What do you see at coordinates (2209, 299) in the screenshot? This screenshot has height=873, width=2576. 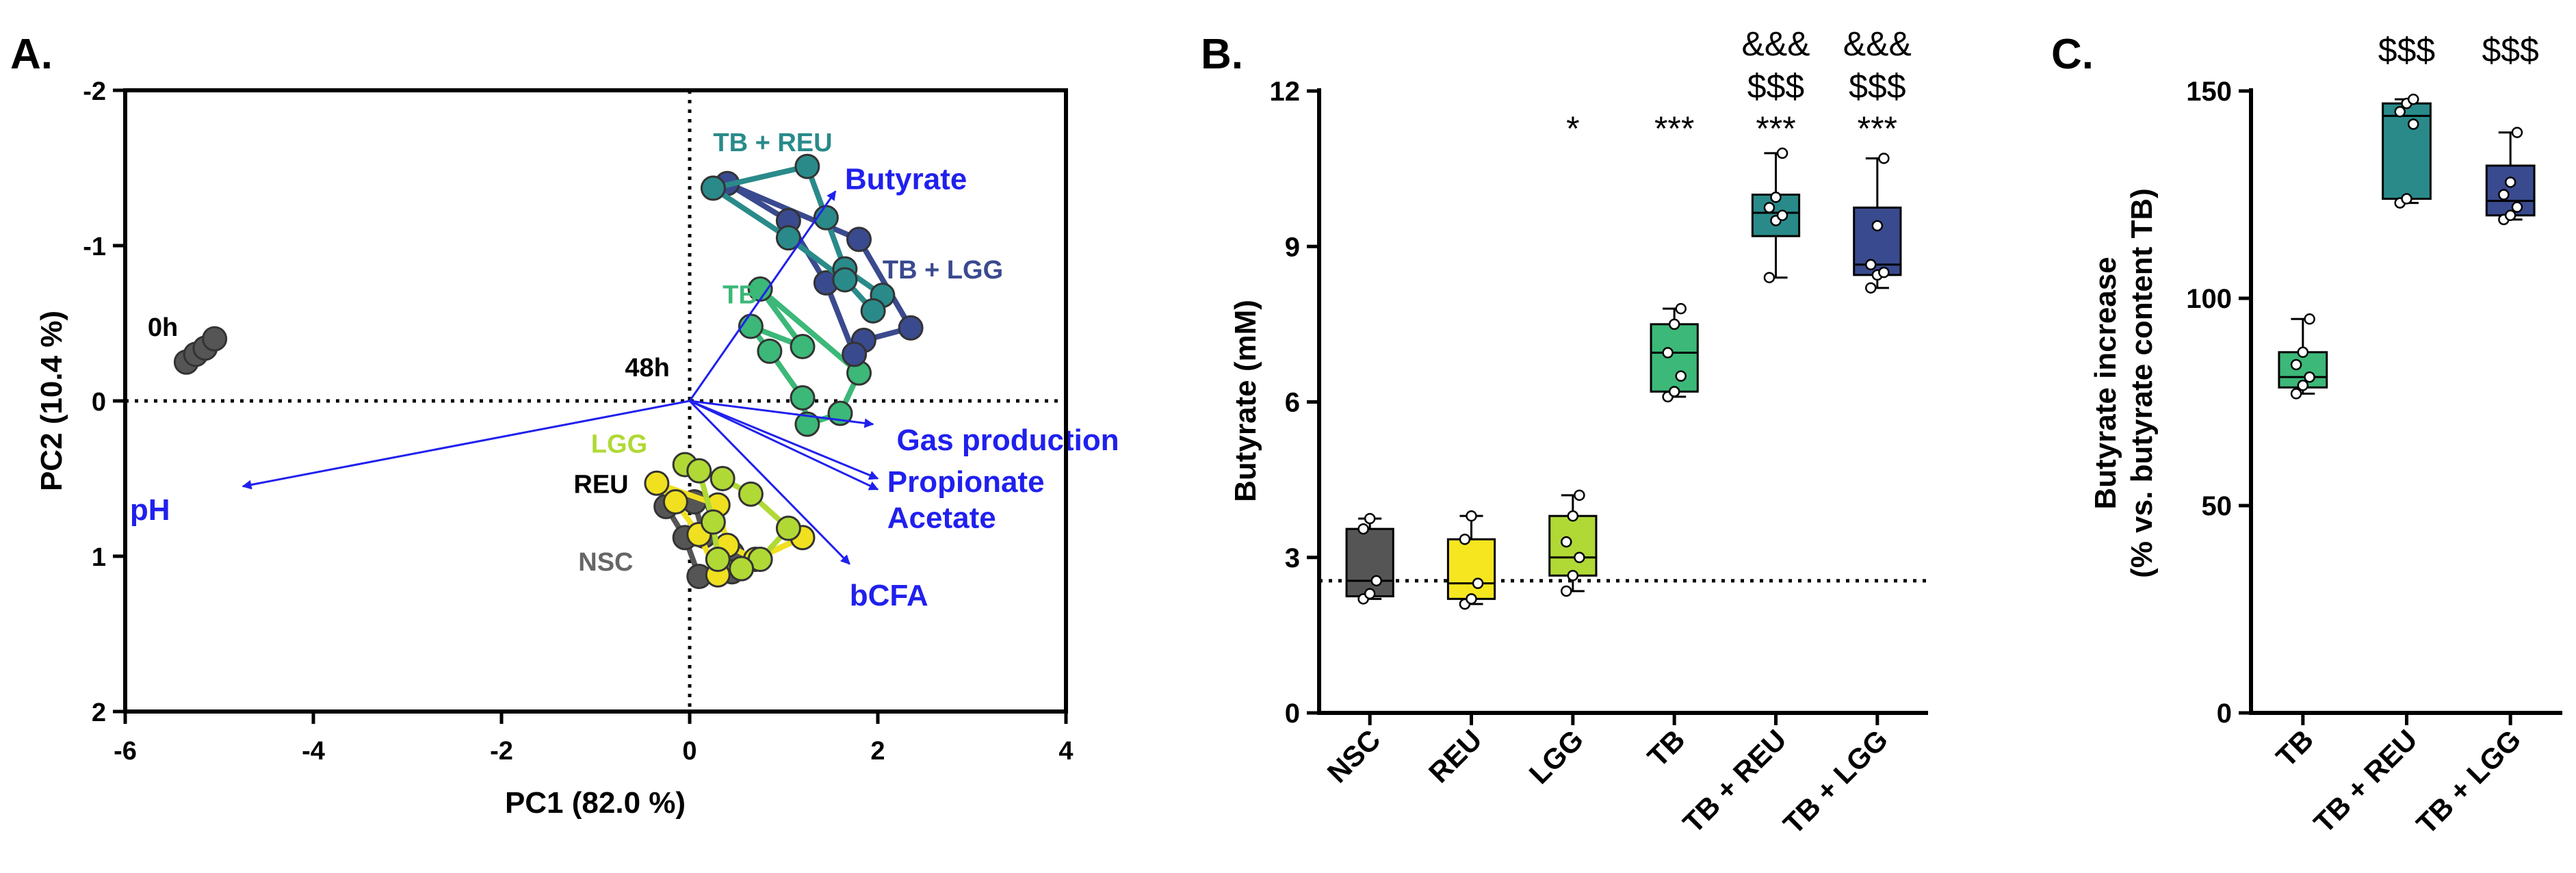 I see `y-tick-label-100: 100` at bounding box center [2209, 299].